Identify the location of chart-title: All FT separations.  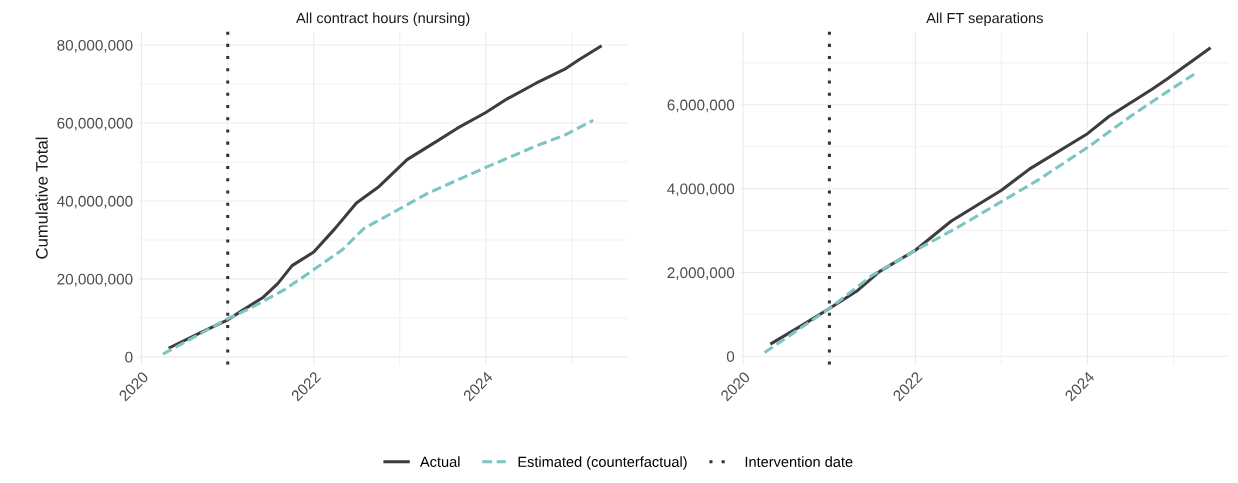
(984, 19).